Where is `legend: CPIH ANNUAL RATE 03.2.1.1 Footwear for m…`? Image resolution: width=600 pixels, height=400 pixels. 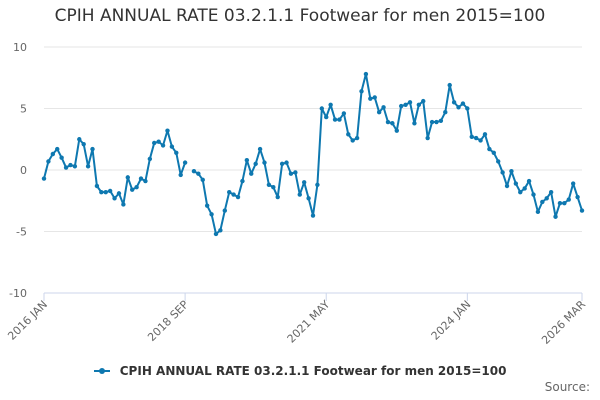
legend: CPIH ANNUAL RATE 03.2.1.1 Footwear for m… is located at coordinates (300, 371).